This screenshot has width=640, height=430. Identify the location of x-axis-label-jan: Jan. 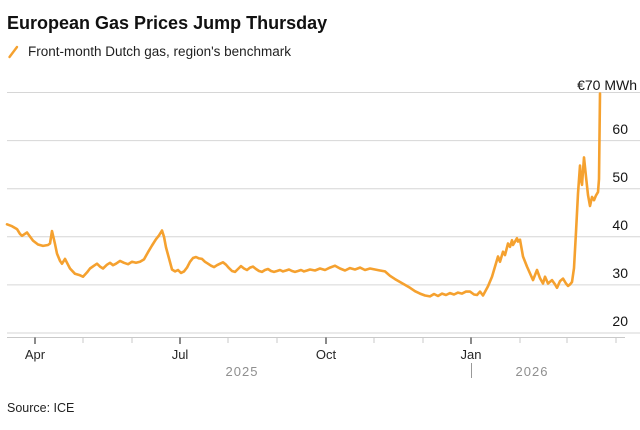
(471, 354).